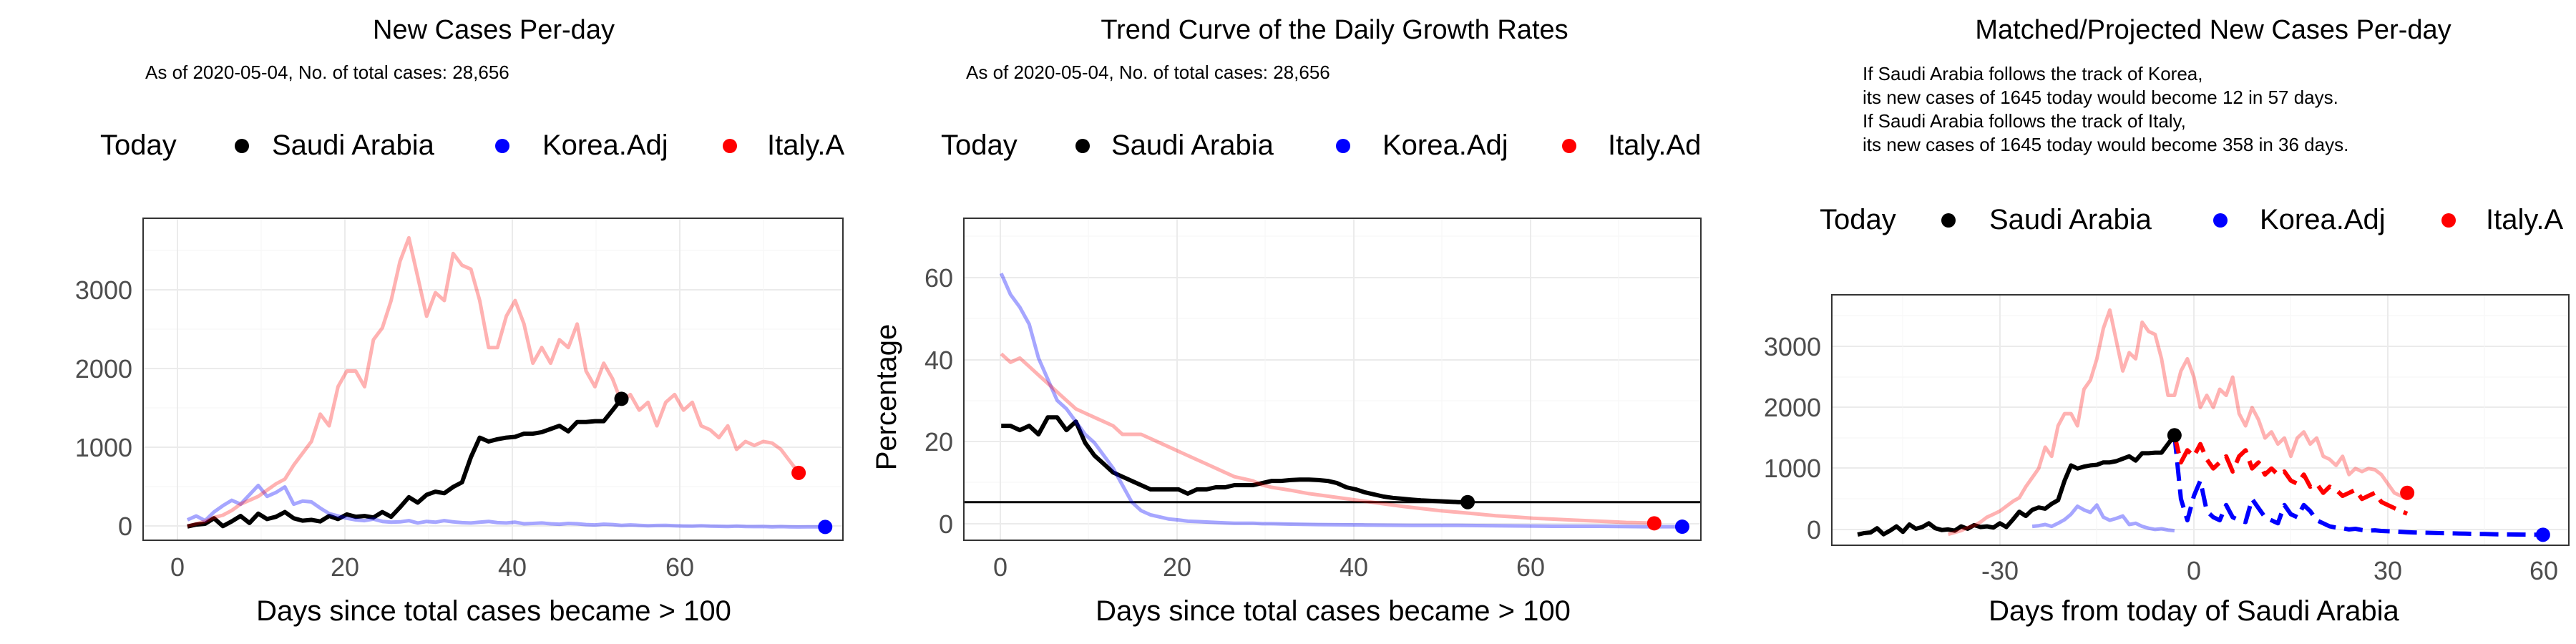  I want to click on y-axis: 0 20 40 60, so click(938, 401).